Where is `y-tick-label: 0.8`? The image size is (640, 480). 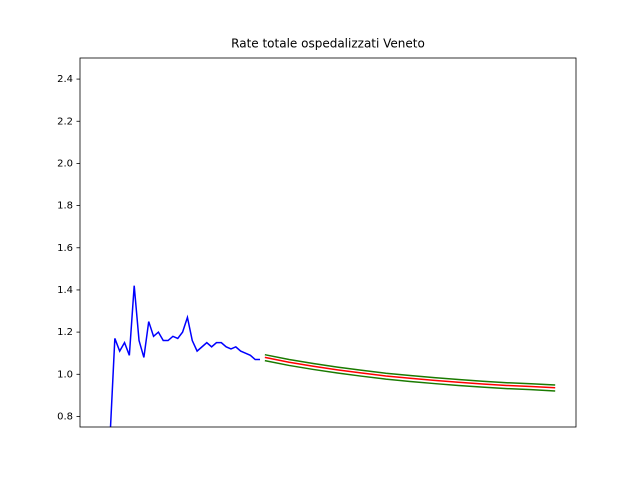 y-tick-label: 0.8 is located at coordinates (65, 416).